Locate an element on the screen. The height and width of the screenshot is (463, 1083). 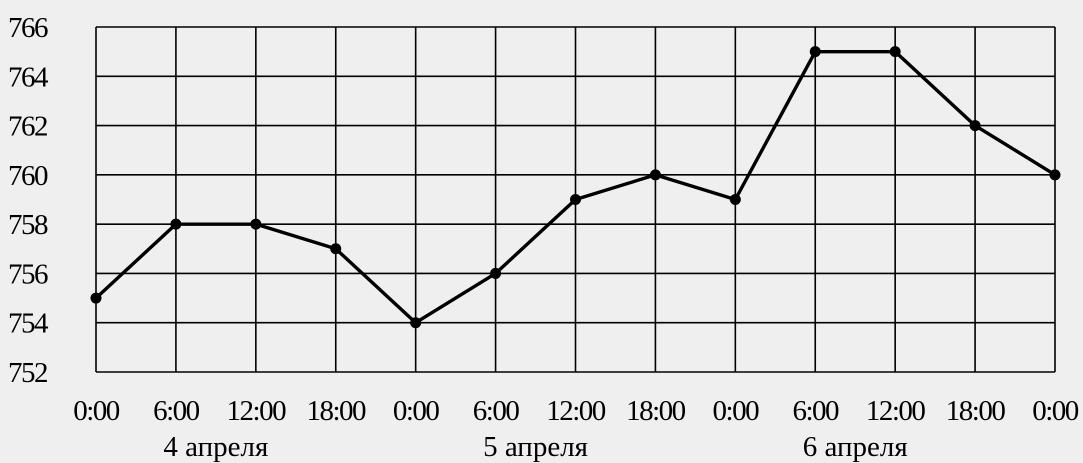
date-label: 6 апреля is located at coordinates (855, 447).